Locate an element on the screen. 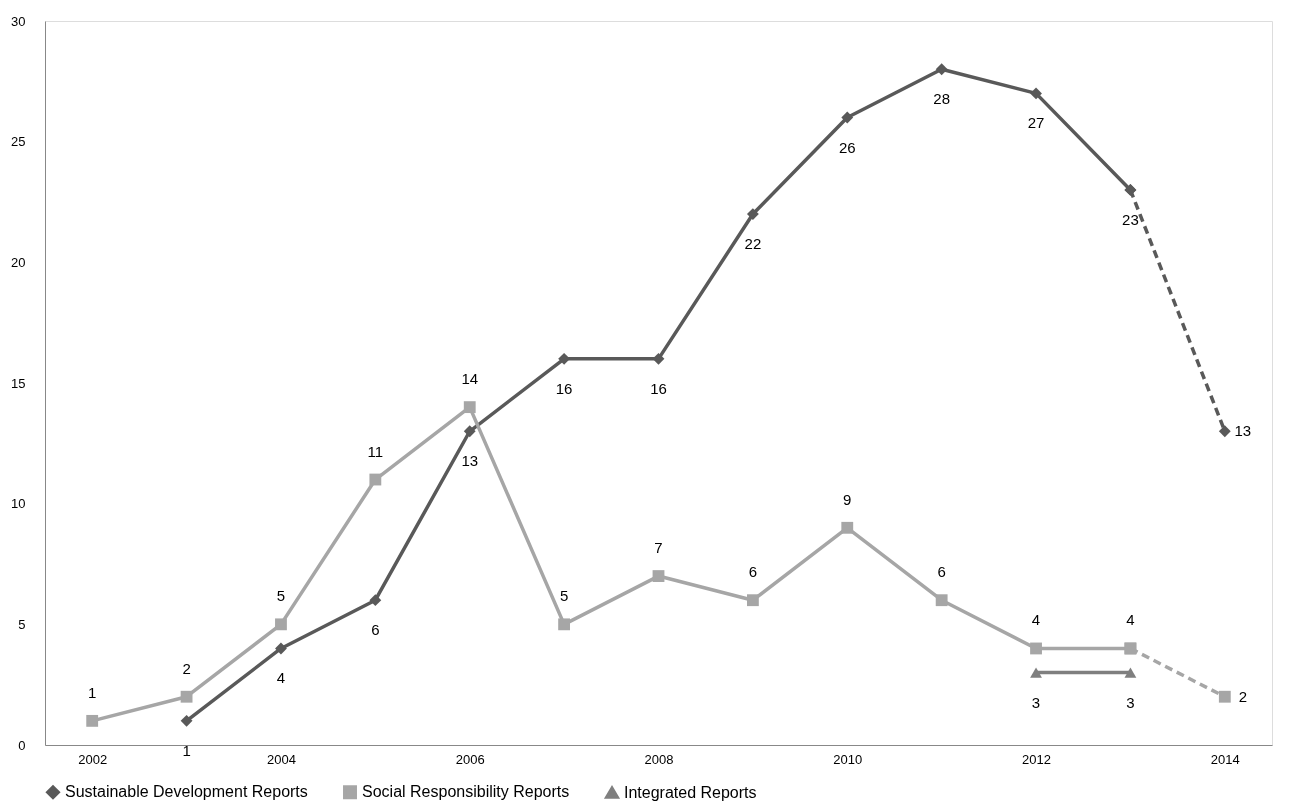 This screenshot has width=1302, height=809. y-tick-label: 20 is located at coordinates (18, 262).